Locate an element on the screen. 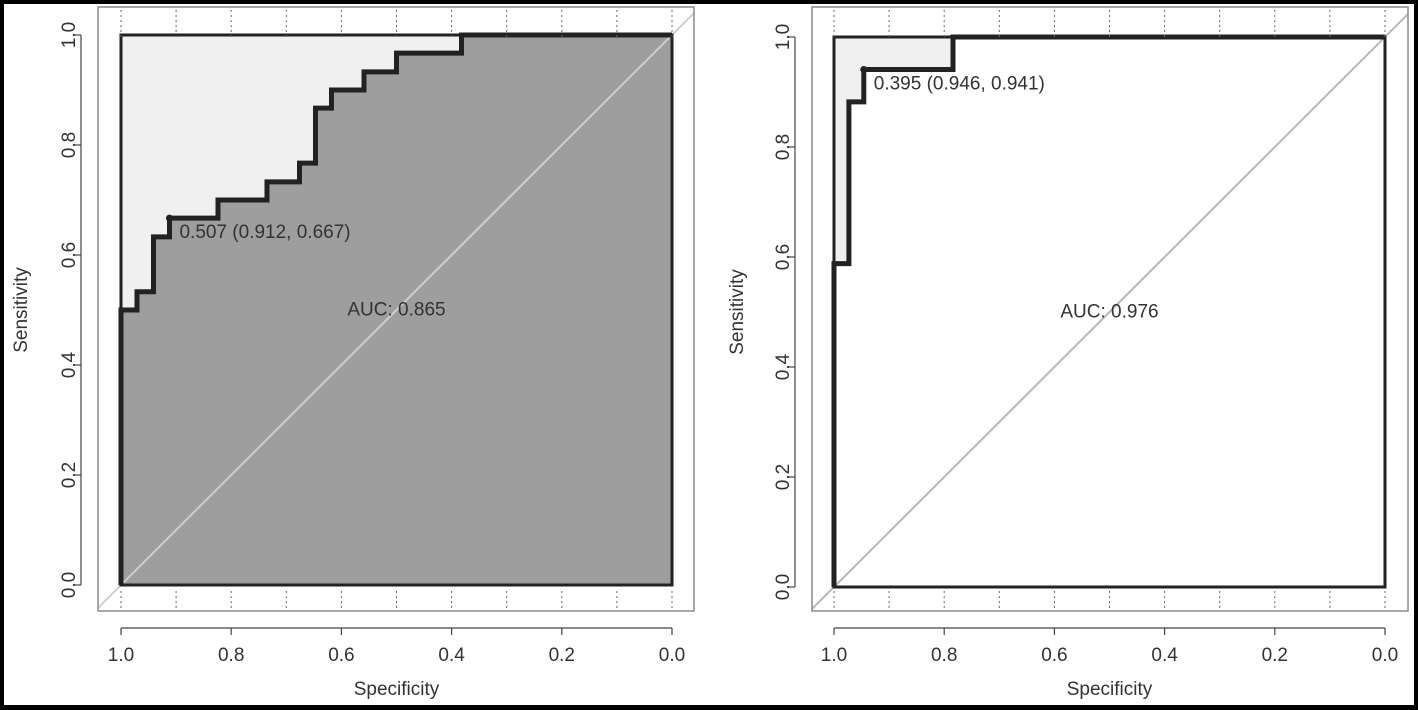 Image resolution: width=1418 pixels, height=710 pixels. auc-label: AUC: 0.865 is located at coordinates (396, 310).